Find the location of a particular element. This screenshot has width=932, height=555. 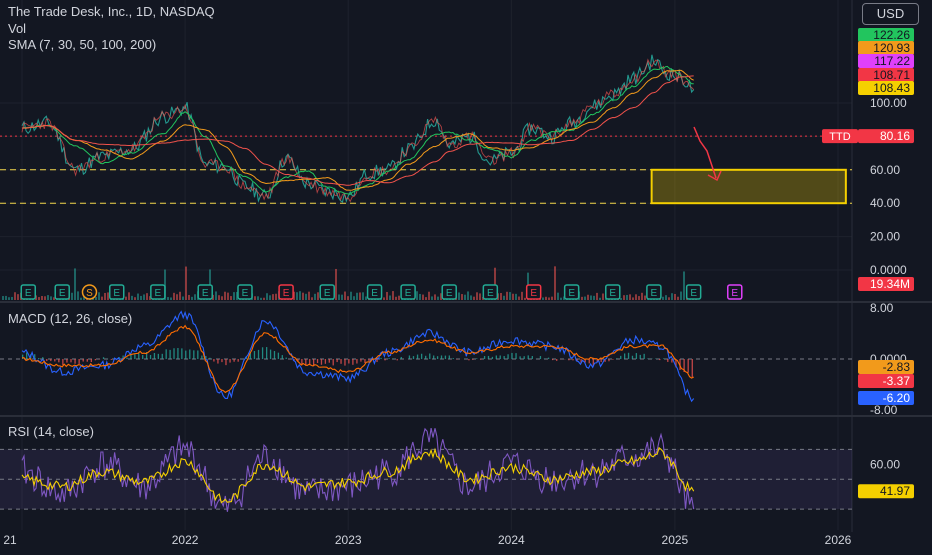

macd-badge-1: -3.37 is located at coordinates (886, 381).